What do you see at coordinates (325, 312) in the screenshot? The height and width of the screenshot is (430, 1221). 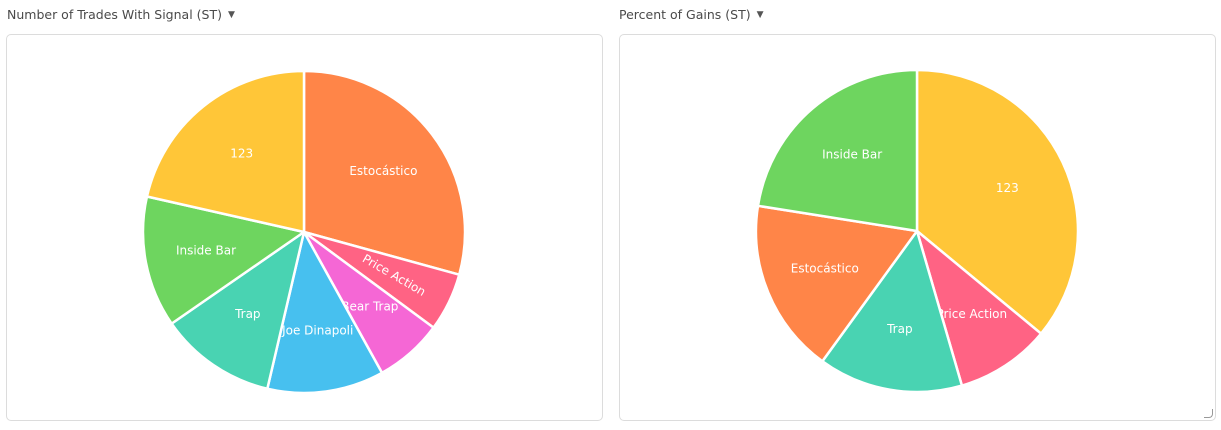 I see `pie-slice-joe-dinapoli` at bounding box center [325, 312].